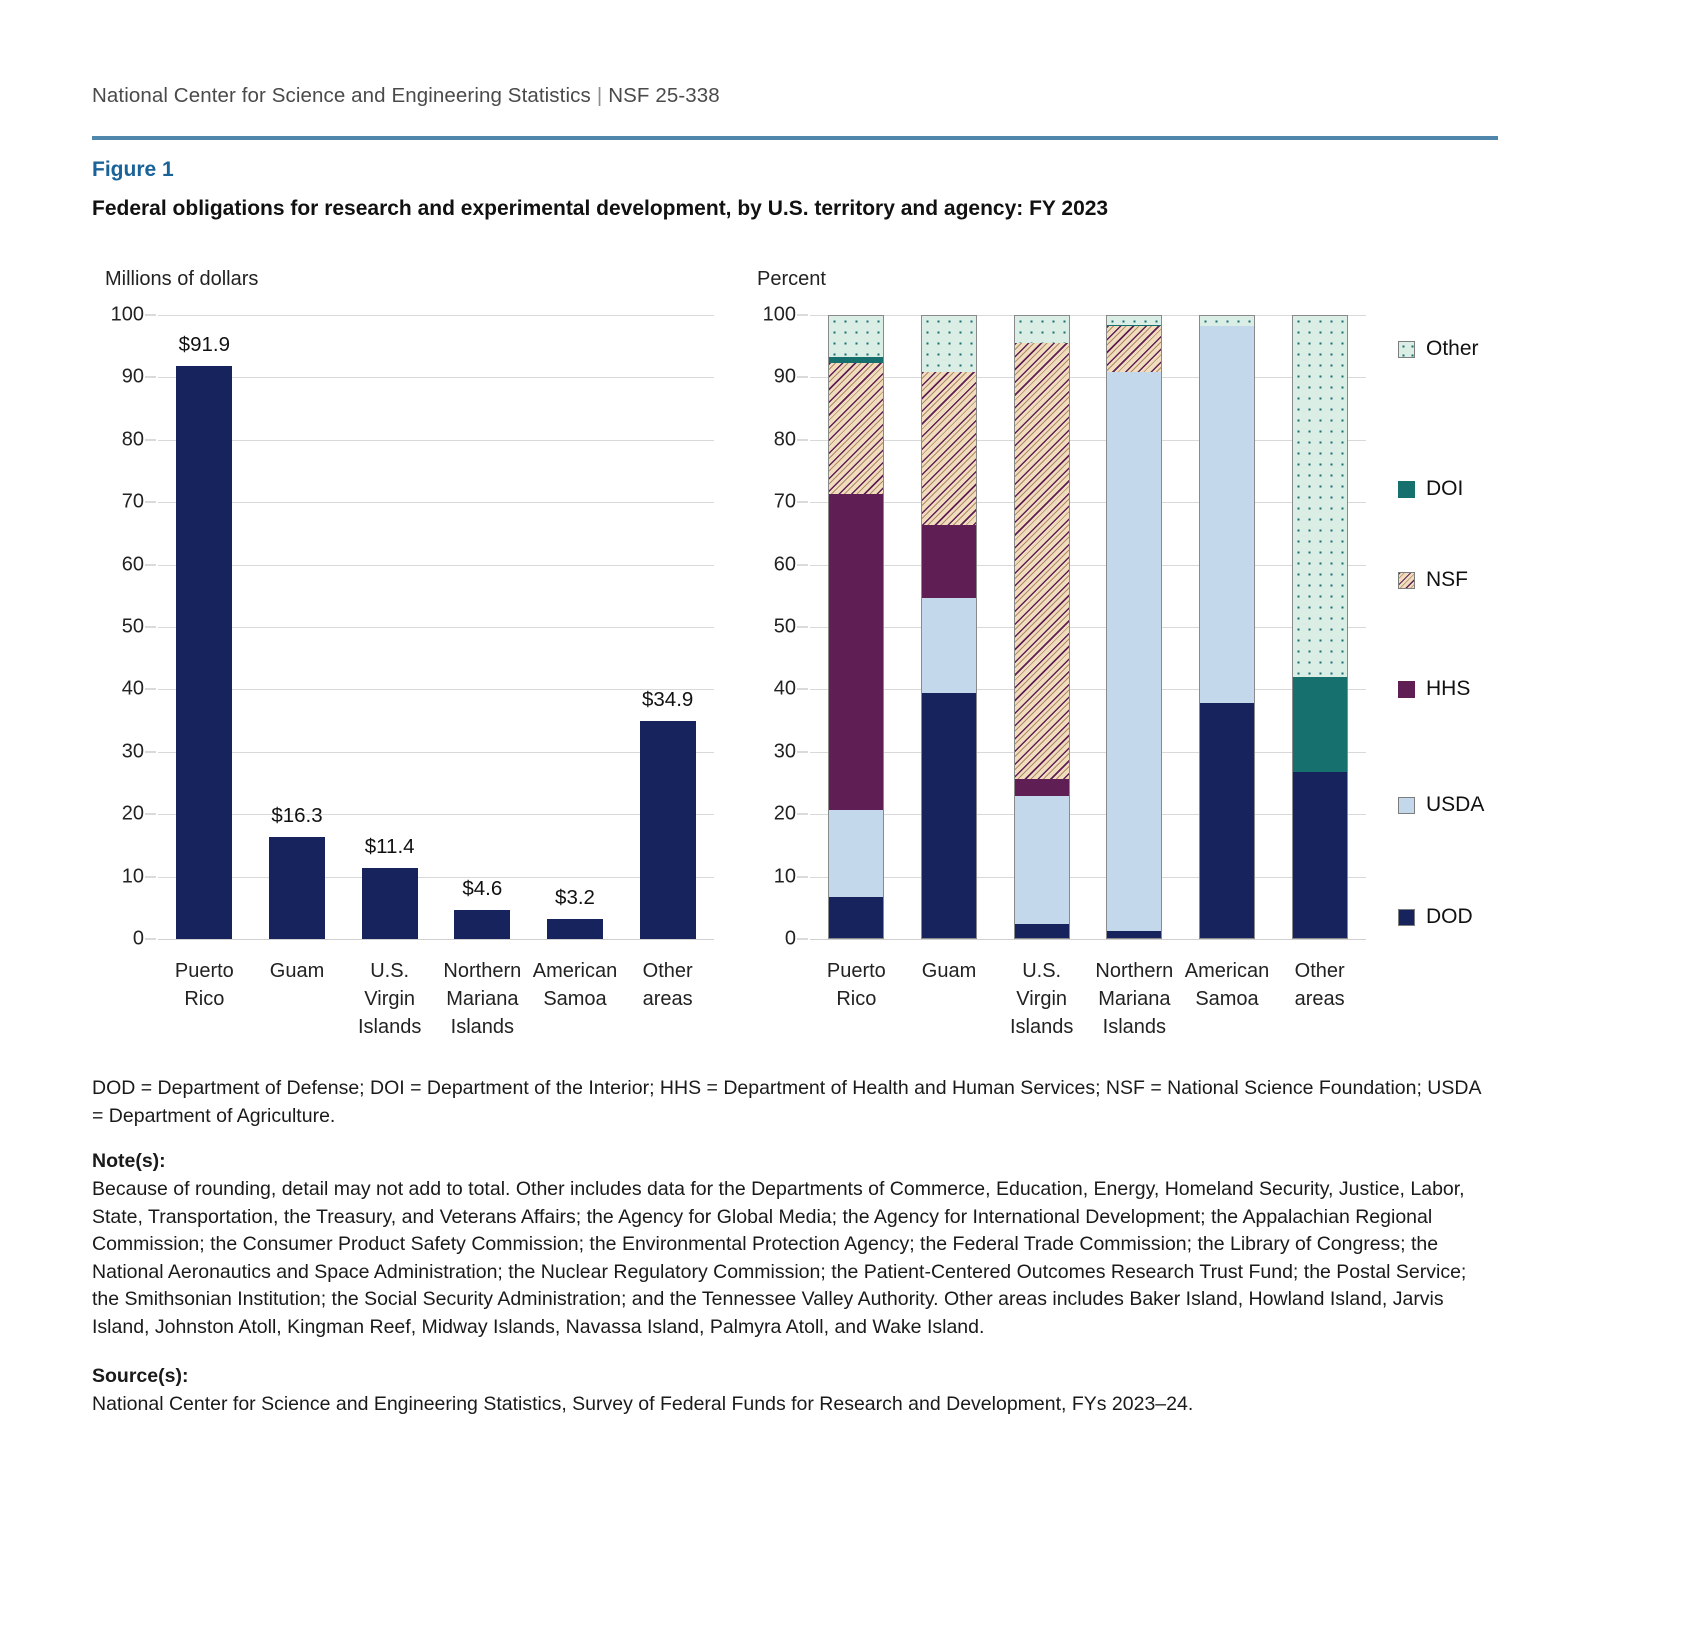 The image size is (1699, 1641). I want to click on legend-item-nsf: NSF, so click(1433, 580).